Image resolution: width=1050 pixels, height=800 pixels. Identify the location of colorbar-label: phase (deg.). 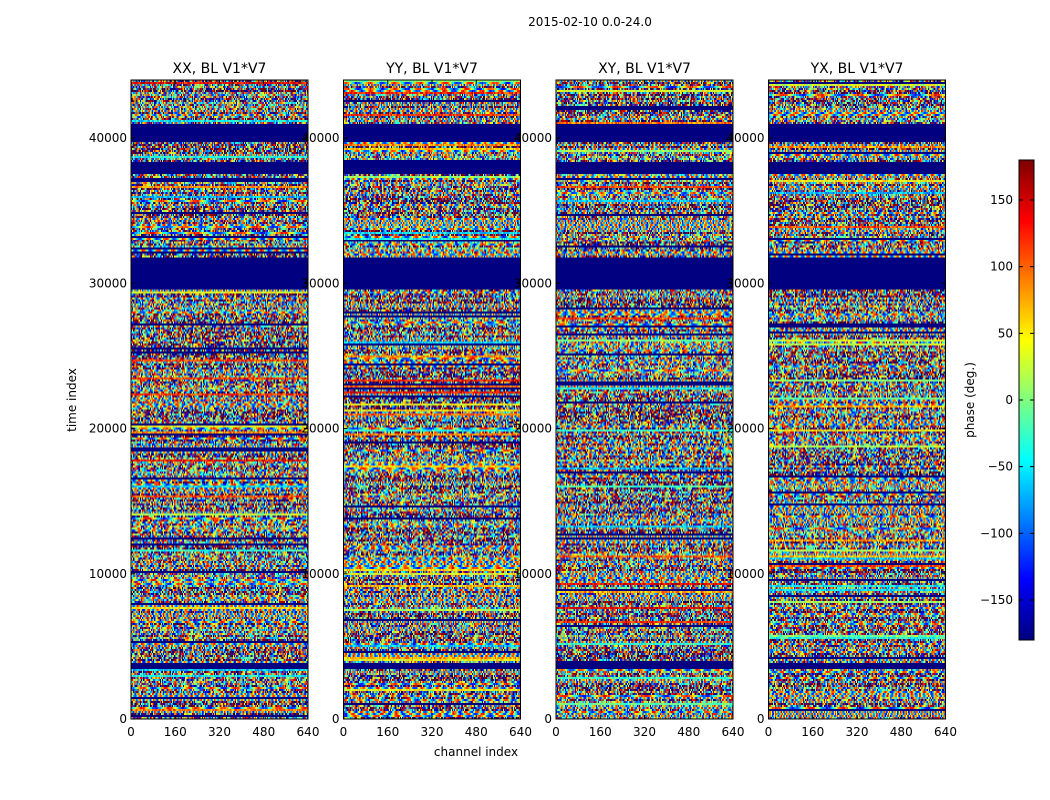
(970, 400).